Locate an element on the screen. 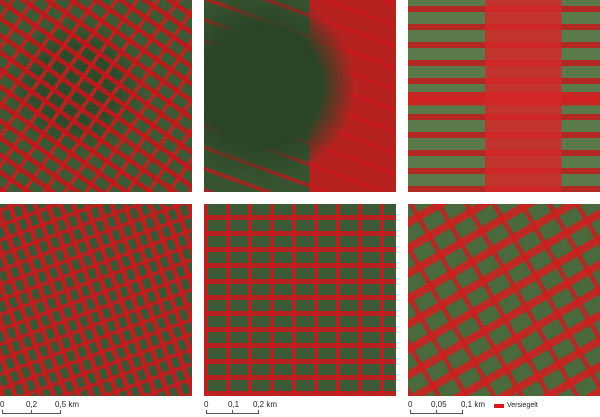 The image size is (600, 417). scale-label: 0,05 is located at coordinates (439, 404).